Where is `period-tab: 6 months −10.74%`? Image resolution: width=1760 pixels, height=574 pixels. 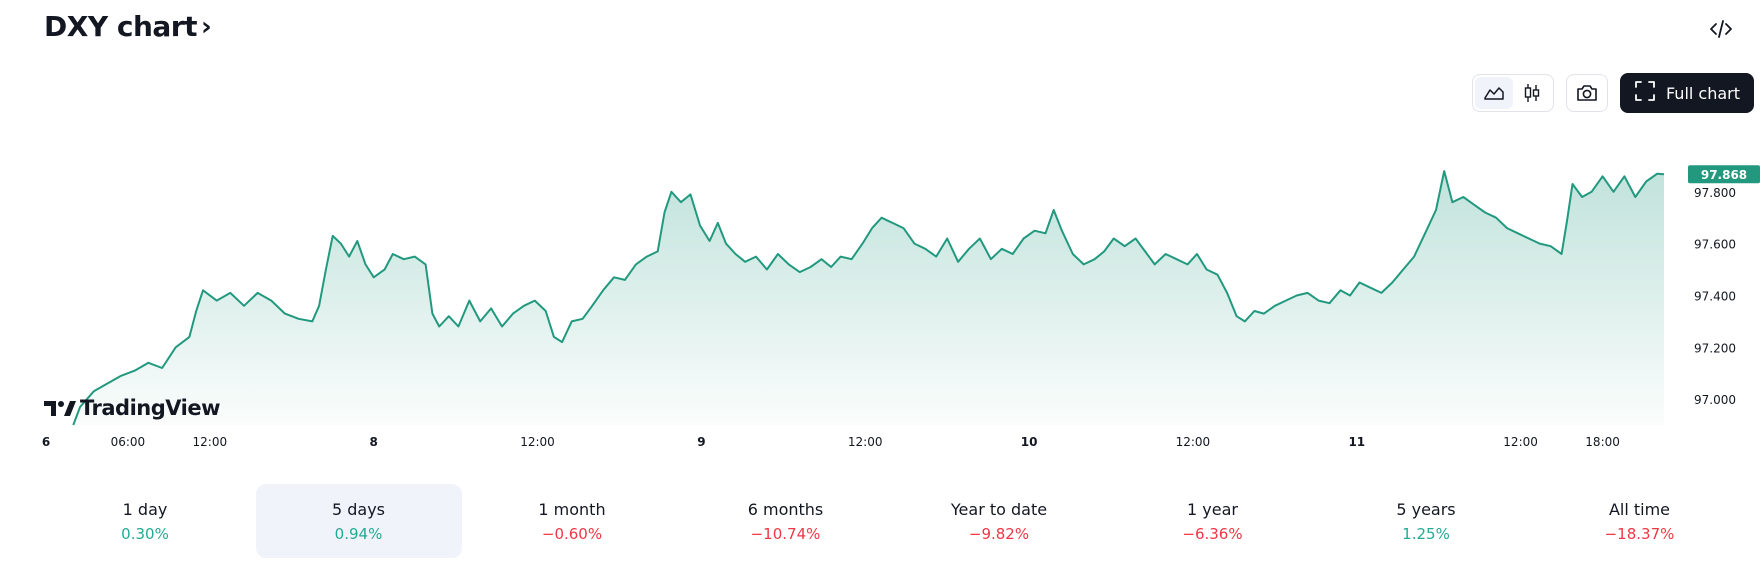
period-tab: 6 months −10.74% is located at coordinates (786, 521).